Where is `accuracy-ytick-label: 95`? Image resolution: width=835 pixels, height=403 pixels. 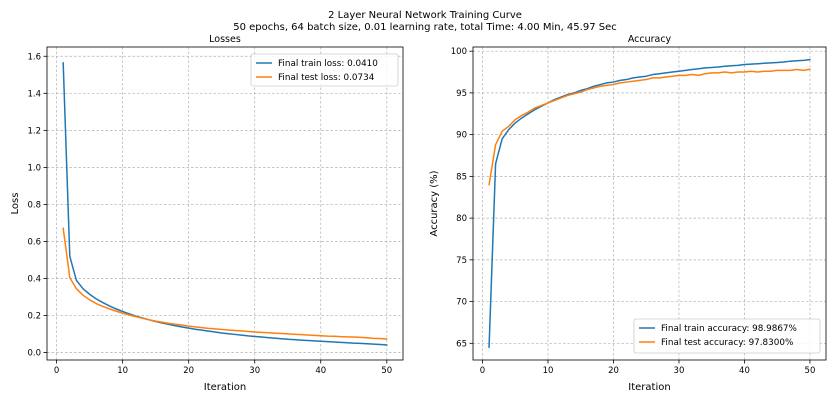 accuracy-ytick-label: 95 is located at coordinates (461, 94).